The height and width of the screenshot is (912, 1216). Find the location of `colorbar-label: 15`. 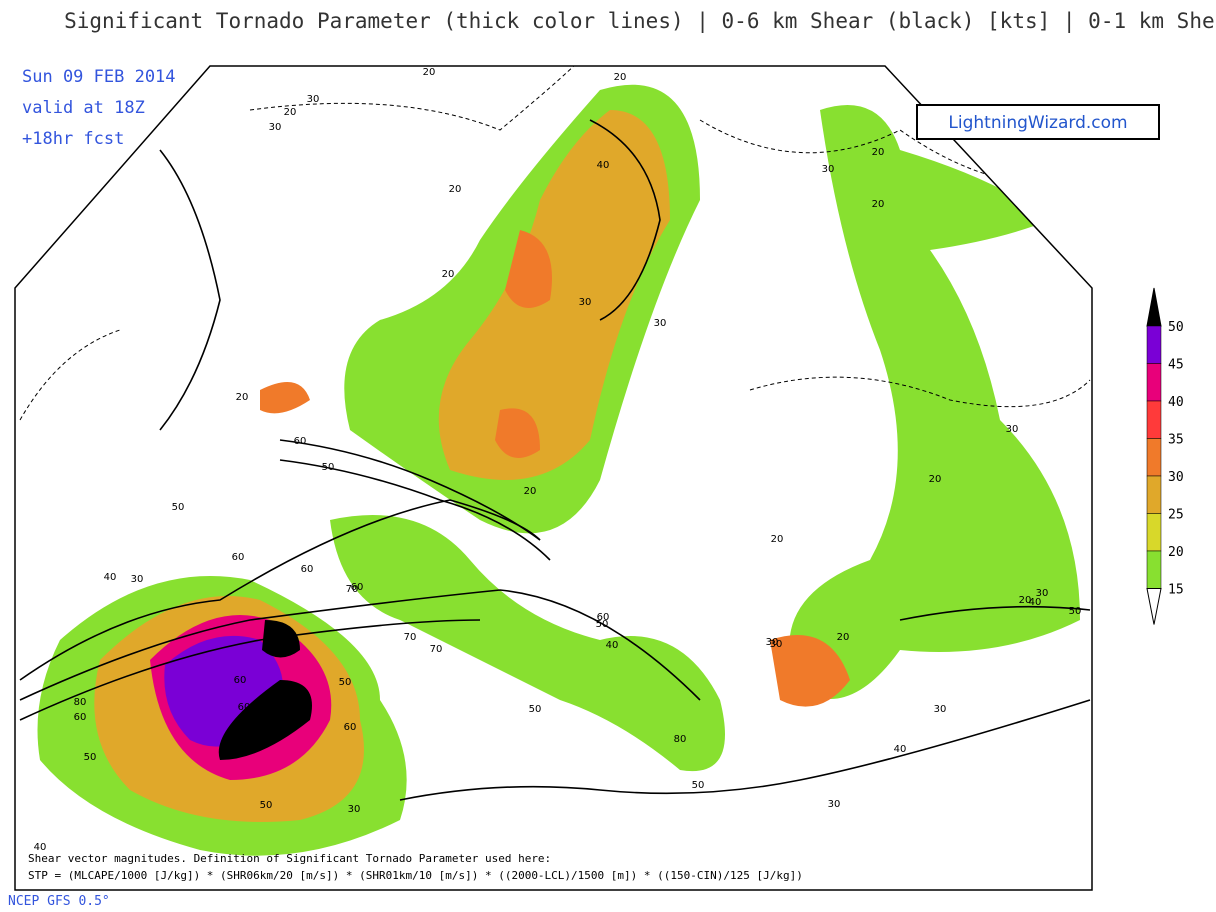

colorbar-label: 15 is located at coordinates (1176, 590).